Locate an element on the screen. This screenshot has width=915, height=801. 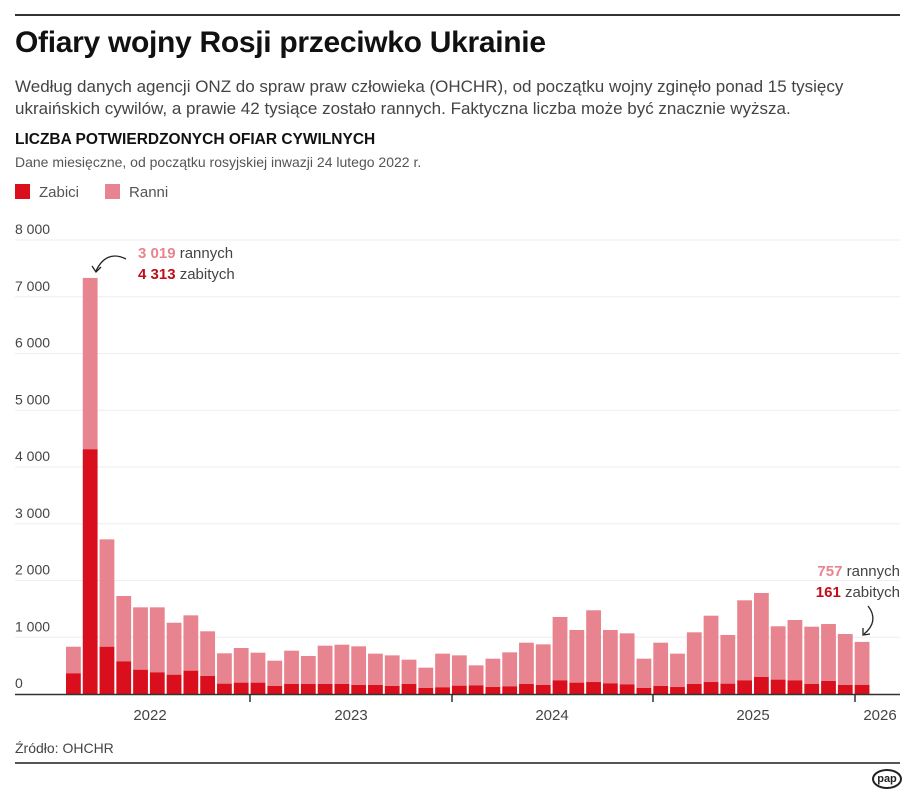
legend-item-wounded: Ranni is located at coordinates (136, 192).